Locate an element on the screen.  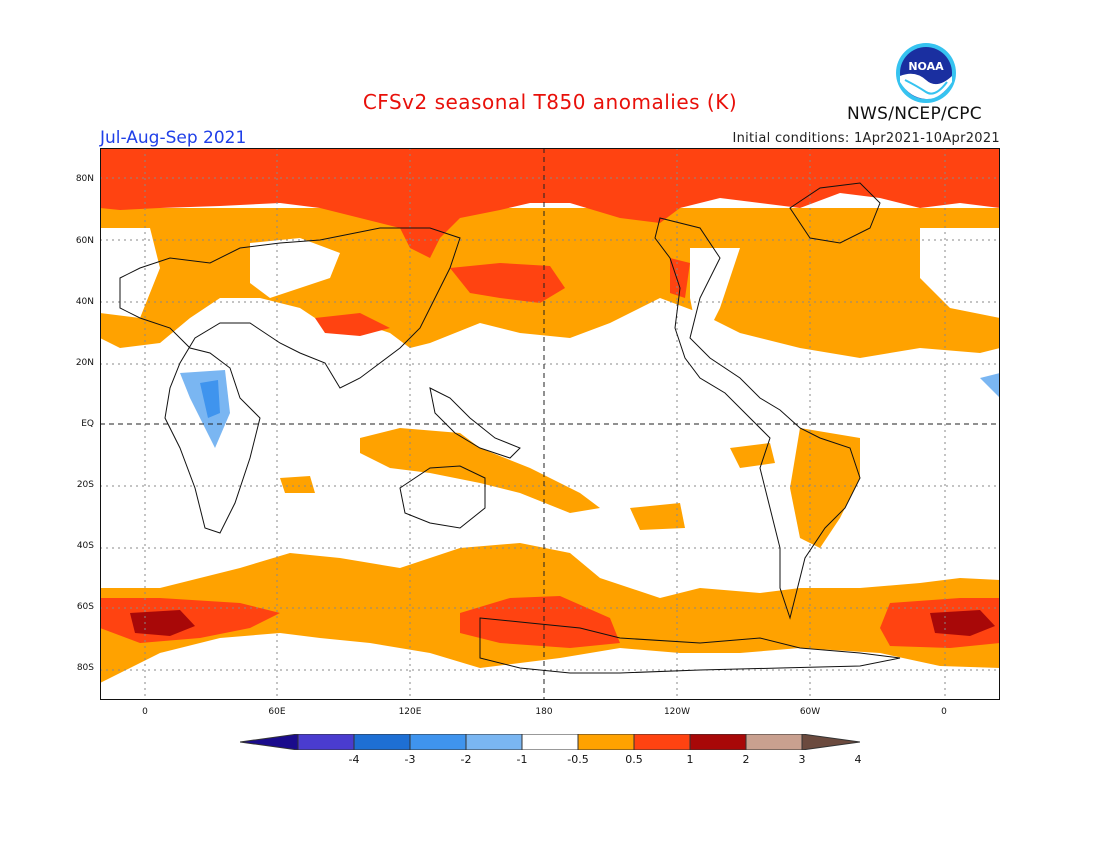
colorbar-label: -4 is located at coordinates (354, 759).